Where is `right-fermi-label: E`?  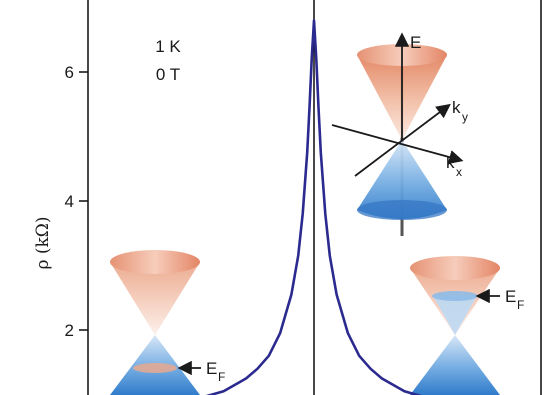 right-fermi-label: E is located at coordinates (510, 296).